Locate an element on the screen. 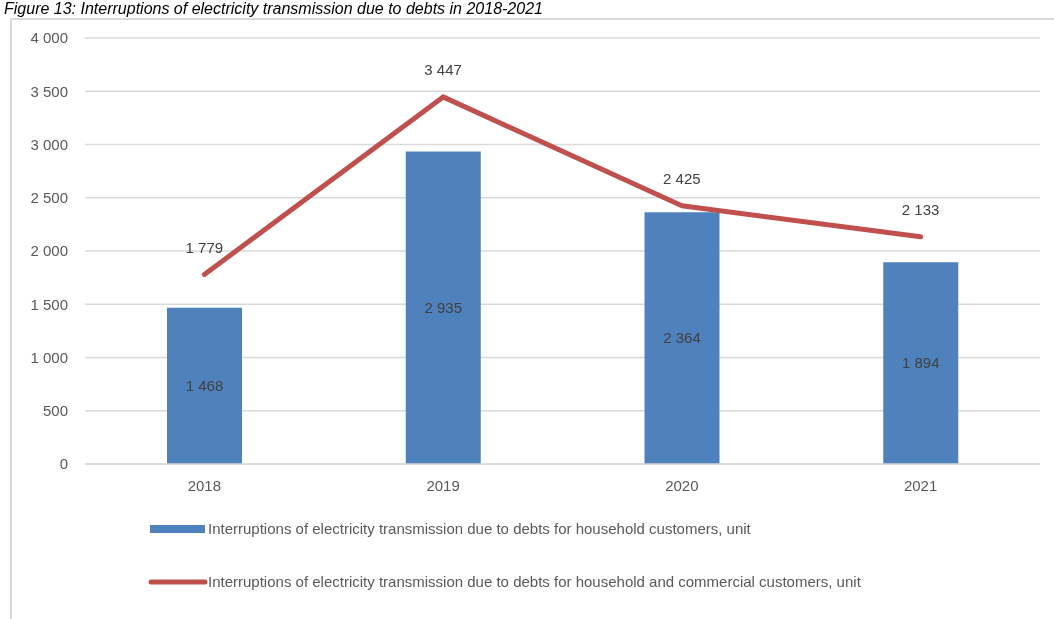  data-label: 1 468 is located at coordinates (204, 386).